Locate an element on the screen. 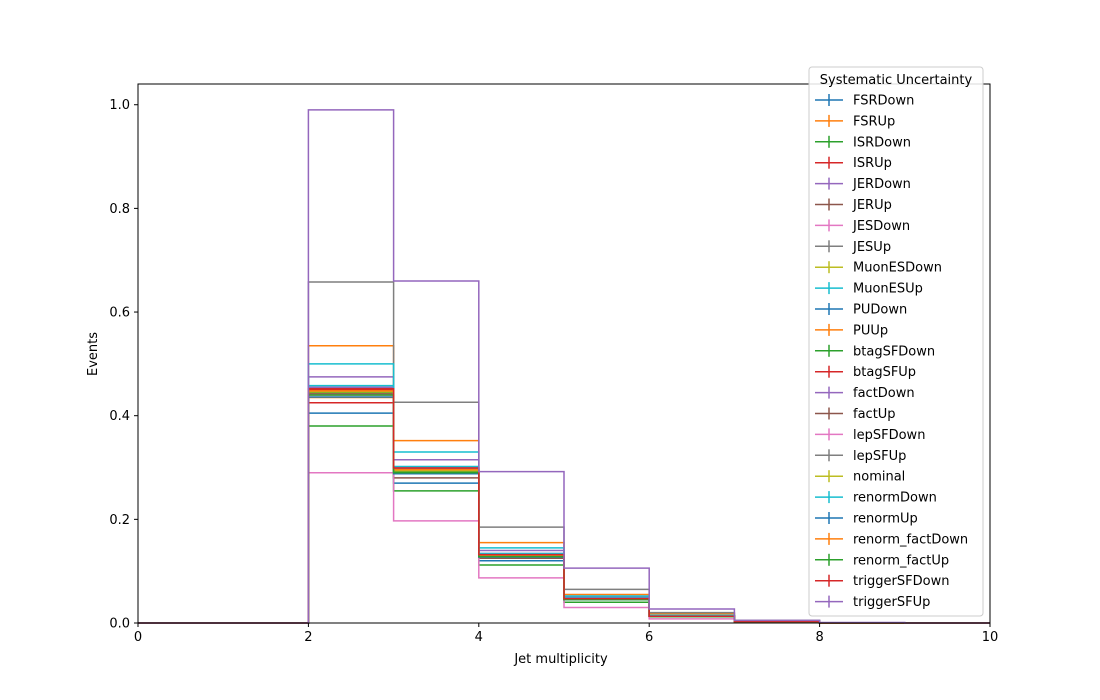  y-tick-label: 0.6 is located at coordinates (119, 313).